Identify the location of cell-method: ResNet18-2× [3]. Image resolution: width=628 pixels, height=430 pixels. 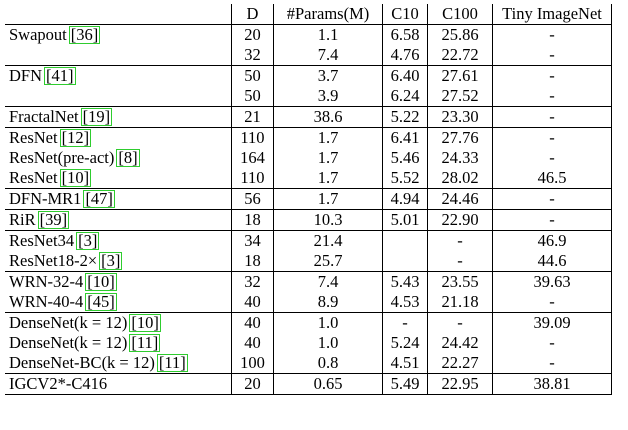
(118, 261).